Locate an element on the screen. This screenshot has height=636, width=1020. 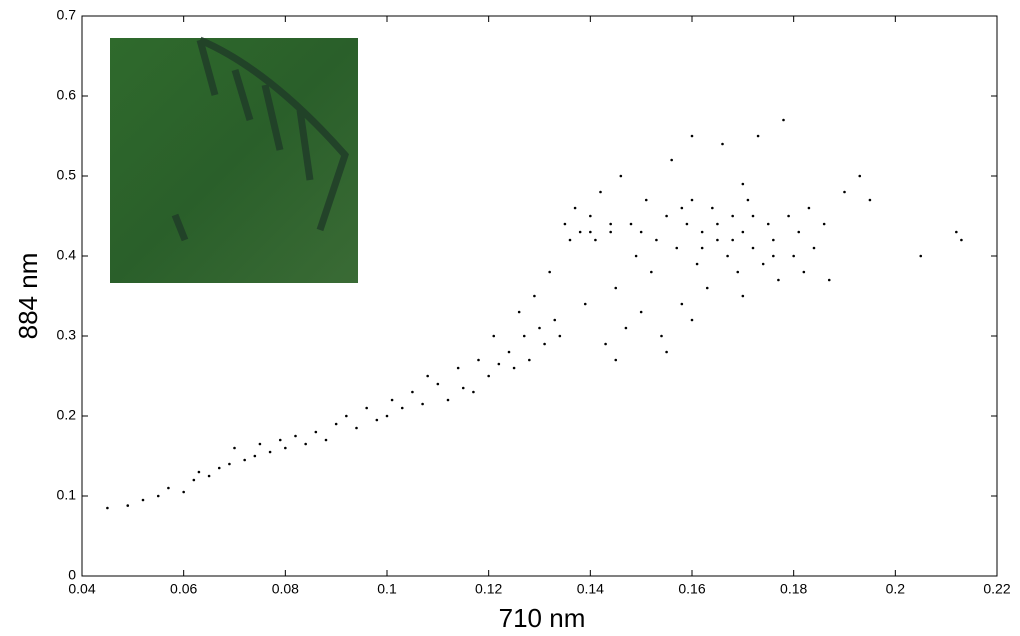
x-tick-label: 0.06 is located at coordinates (183, 589).